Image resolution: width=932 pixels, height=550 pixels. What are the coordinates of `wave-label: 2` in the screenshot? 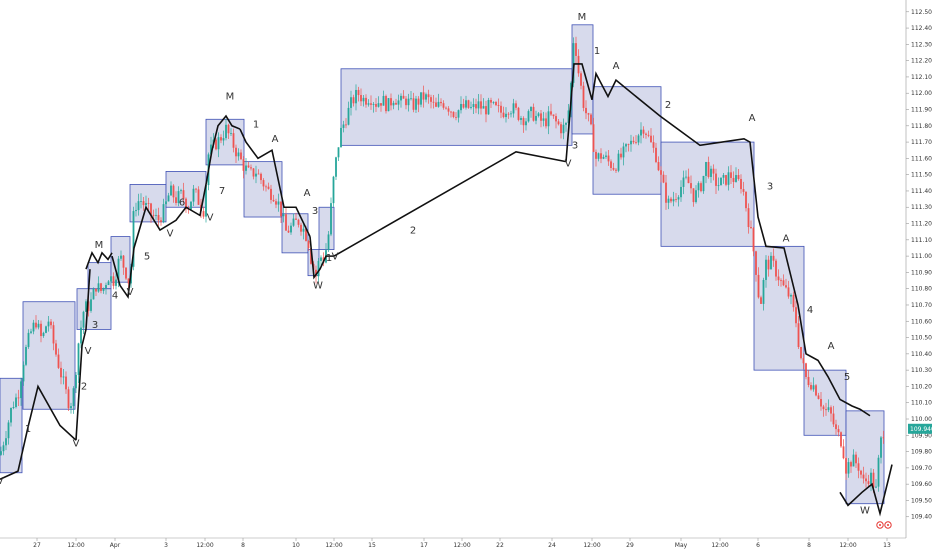 It's located at (668, 105).